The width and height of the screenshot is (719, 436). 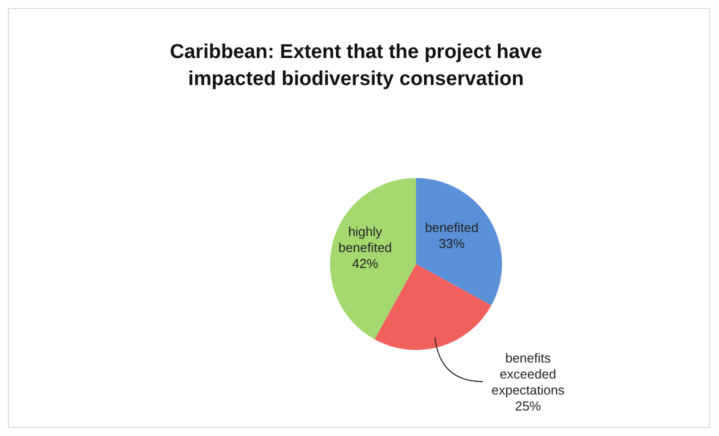 What do you see at coordinates (356, 66) in the screenshot?
I see `chart-title: Caribbean: Extent that the project have impacted biodiversity conservation` at bounding box center [356, 66].